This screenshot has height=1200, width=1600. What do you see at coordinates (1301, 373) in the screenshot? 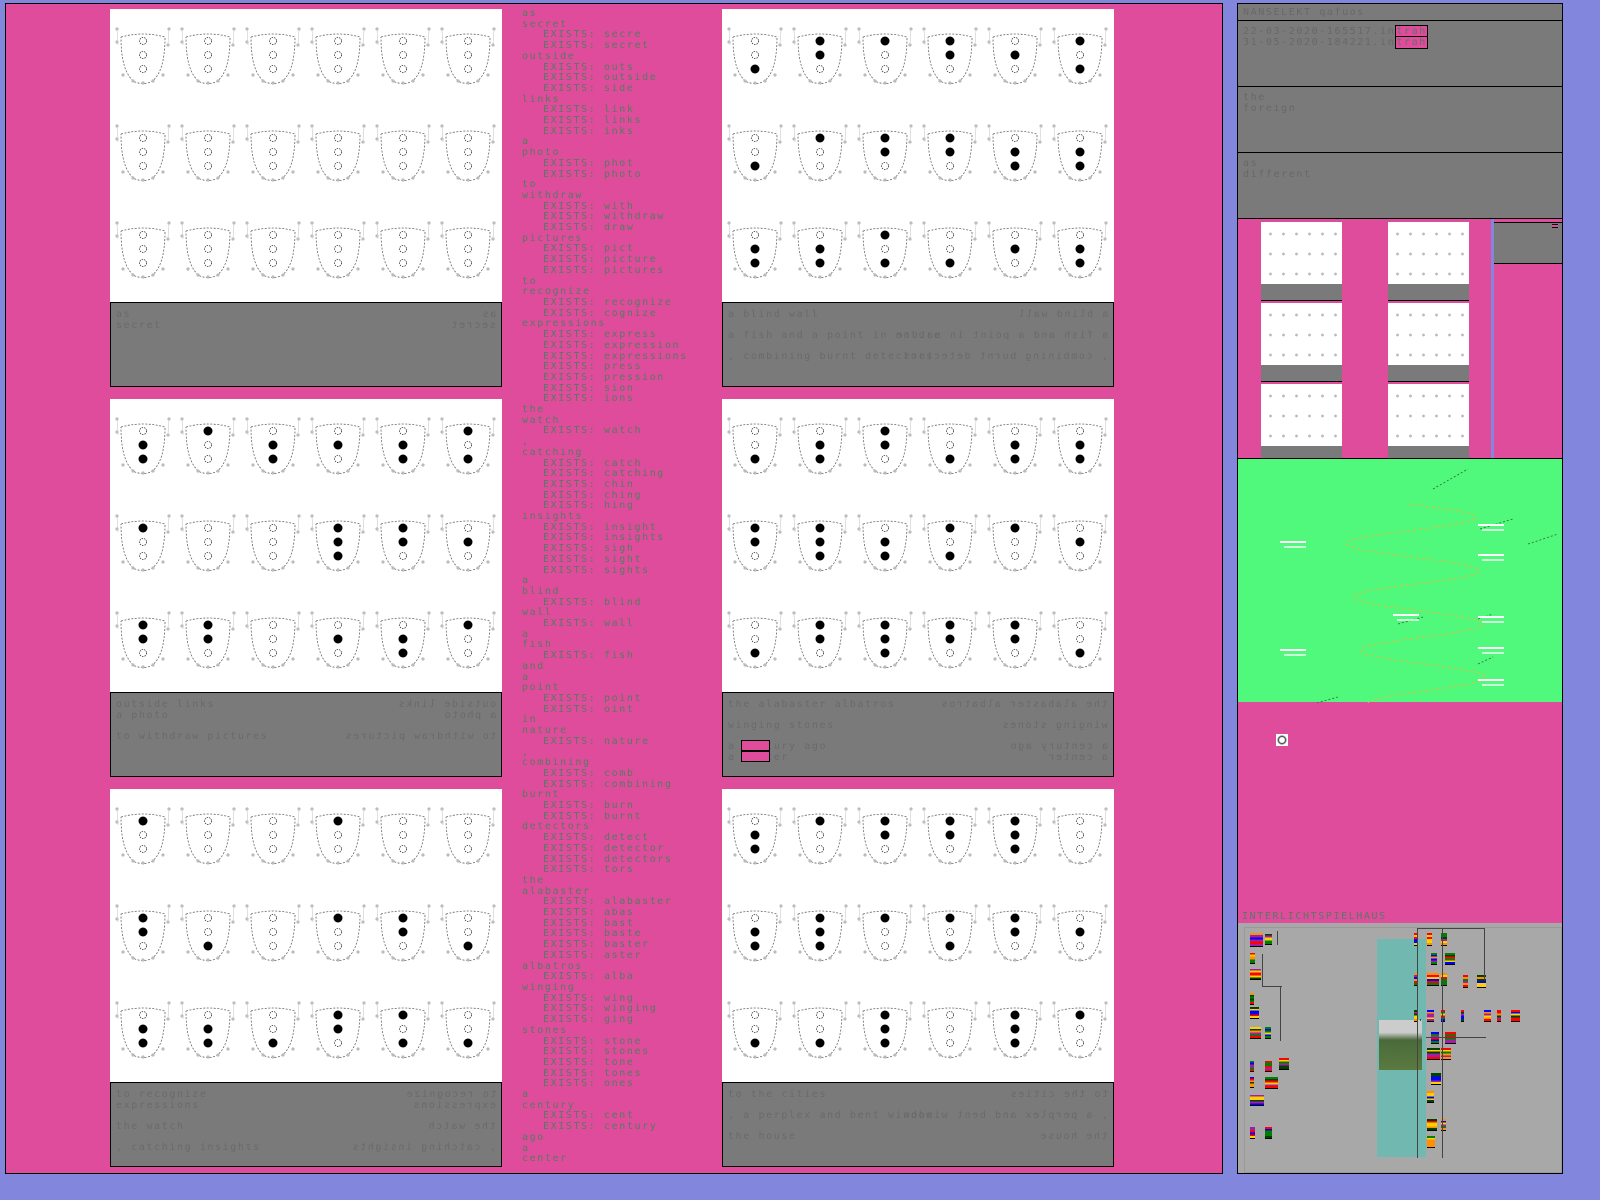
I see `thumbnail-caption` at bounding box center [1301, 373].